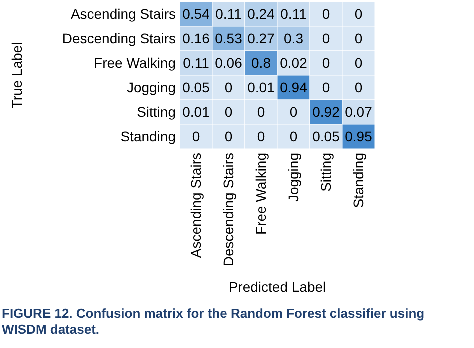 The width and height of the screenshot is (474, 348). I want to click on data-label: 0.92, so click(326, 112).